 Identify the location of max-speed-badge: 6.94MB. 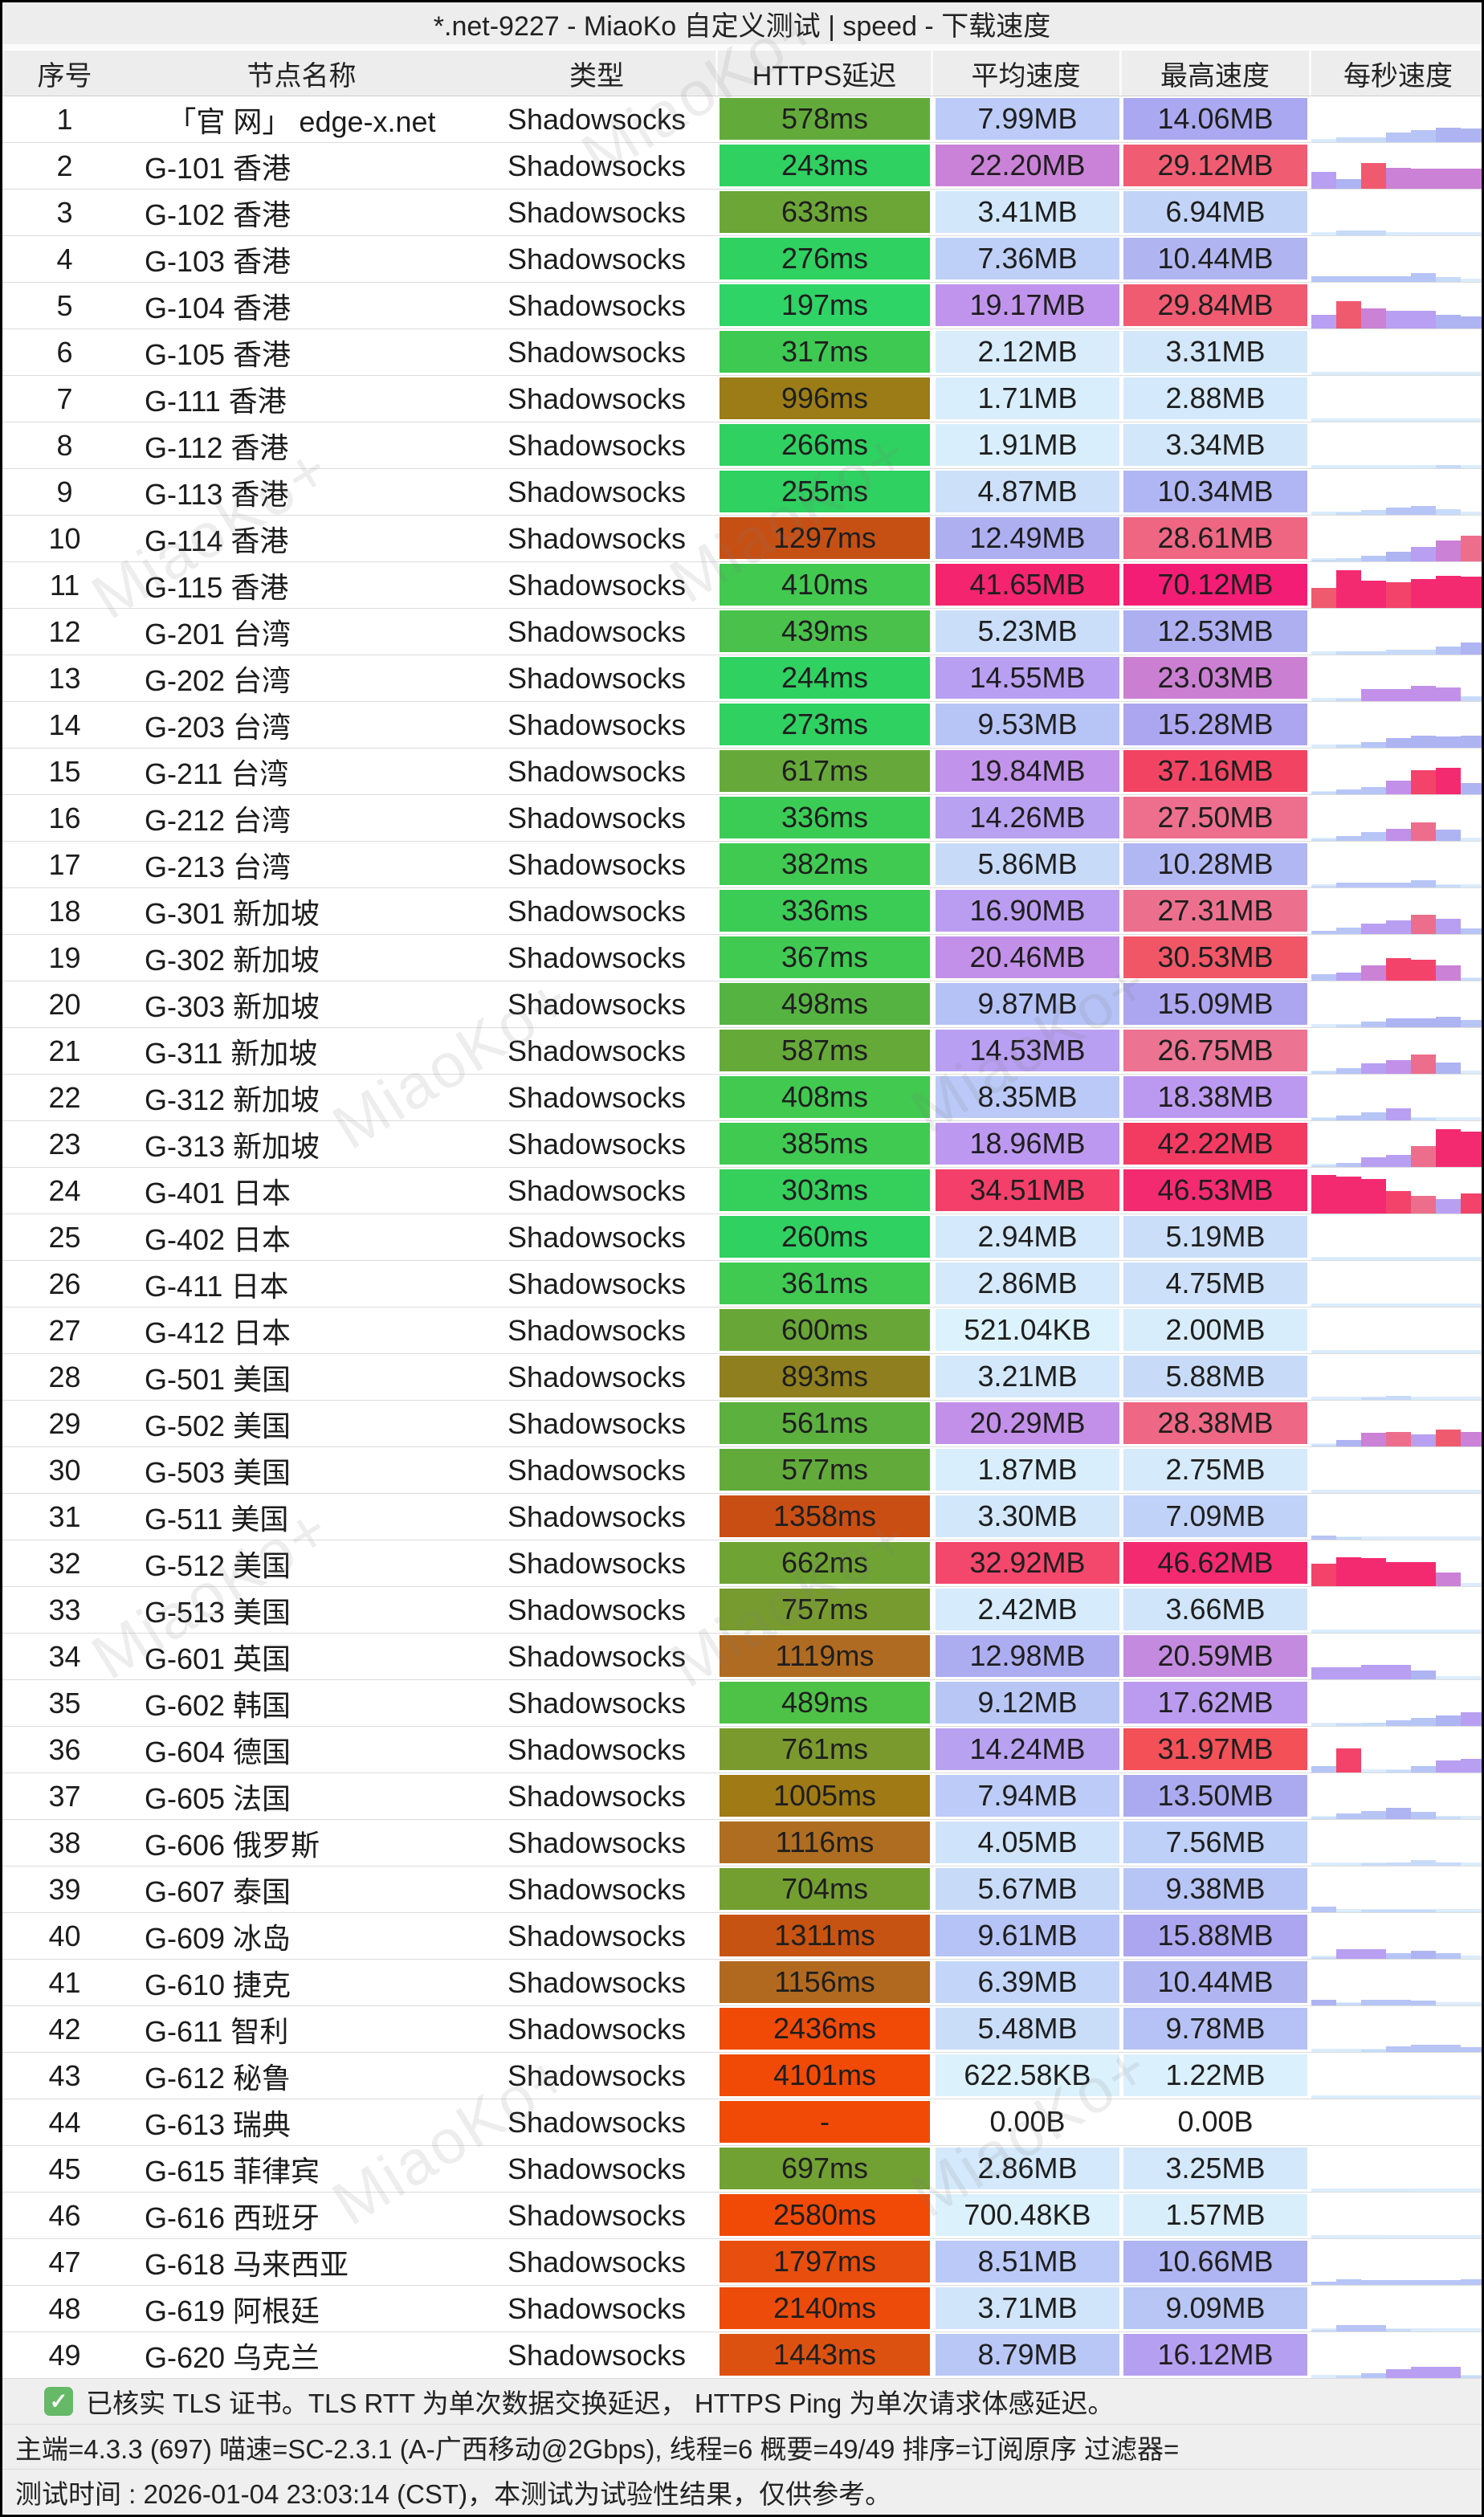
(1215, 212).